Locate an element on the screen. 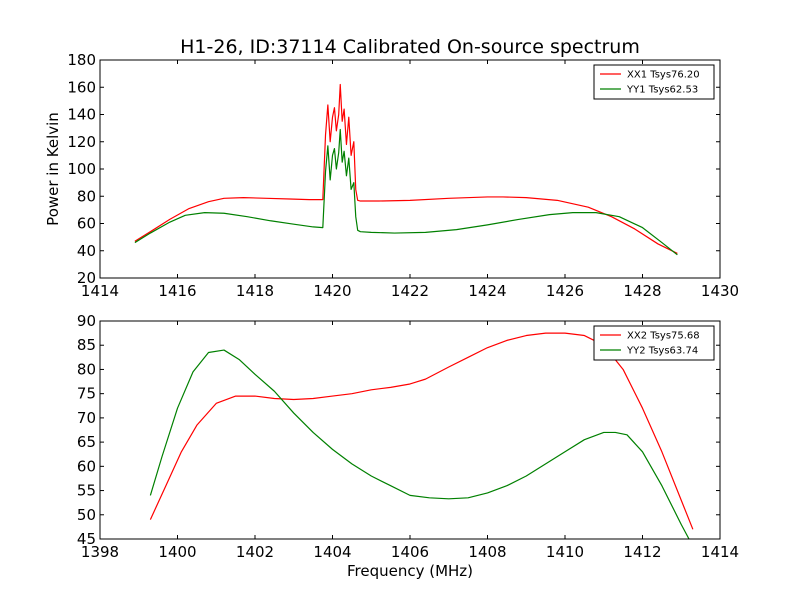 This screenshot has height=604, width=800. x-tick-label: 1400 is located at coordinates (177, 552).